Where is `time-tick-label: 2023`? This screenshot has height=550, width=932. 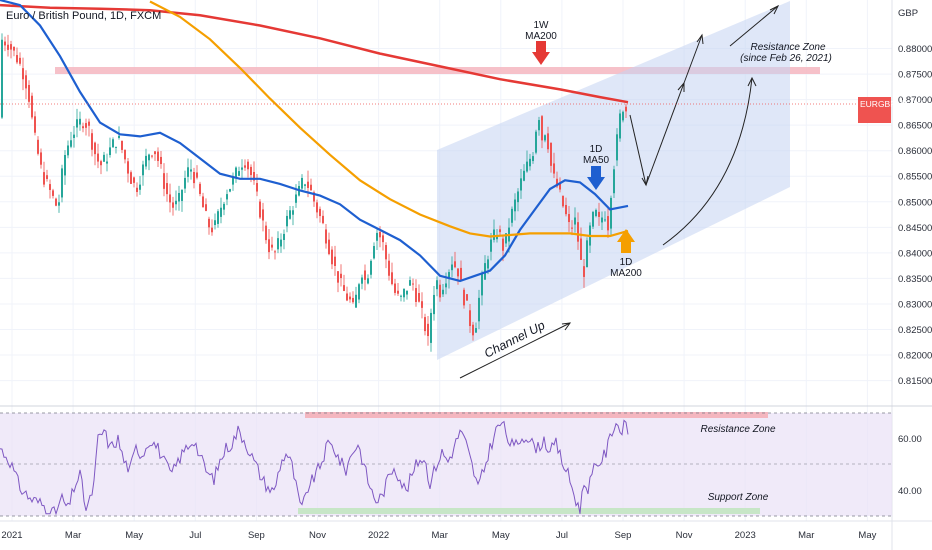 time-tick-label: 2023 is located at coordinates (745, 535).